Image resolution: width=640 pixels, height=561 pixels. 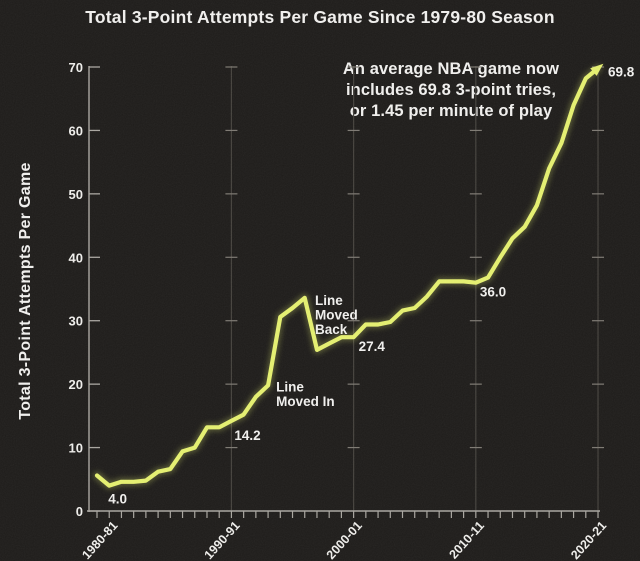 What do you see at coordinates (247, 435) in the screenshot?
I see `label-14-2: 14.2` at bounding box center [247, 435].